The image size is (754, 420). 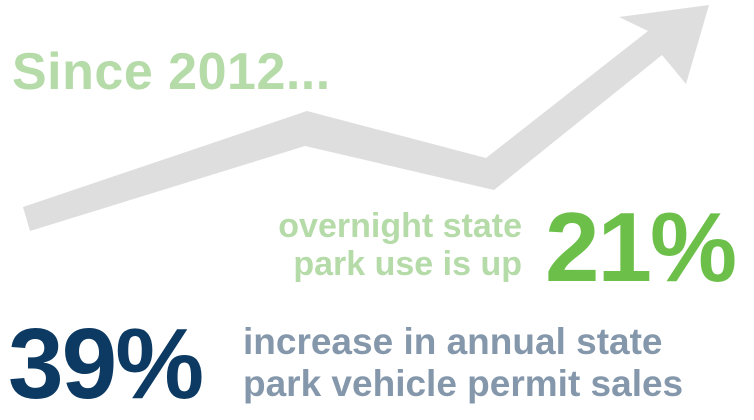 I want to click on stat-1-description: overnight state park use is up, so click(x=362, y=245).